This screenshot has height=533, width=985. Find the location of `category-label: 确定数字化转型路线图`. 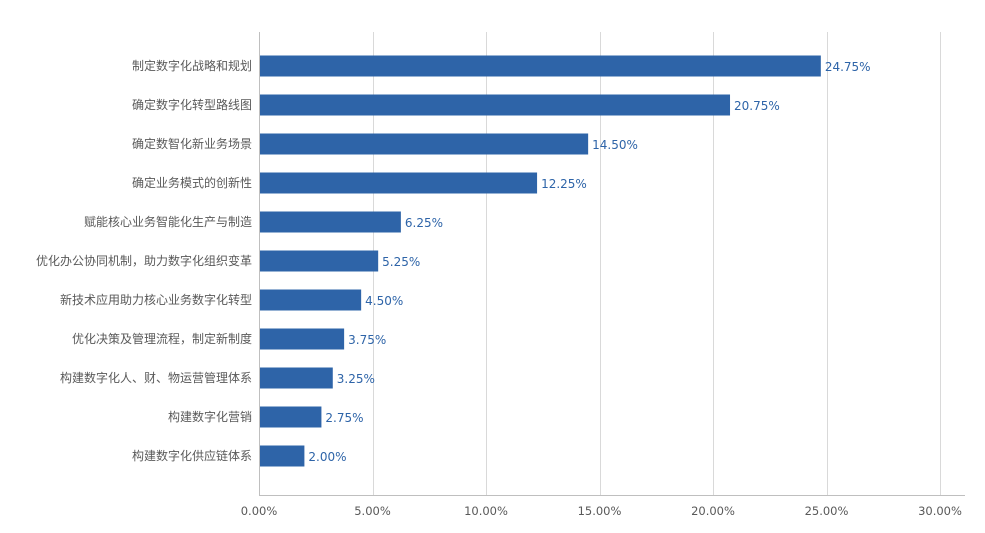

category-label: 确定数字化转型路线图 is located at coordinates (192, 104).